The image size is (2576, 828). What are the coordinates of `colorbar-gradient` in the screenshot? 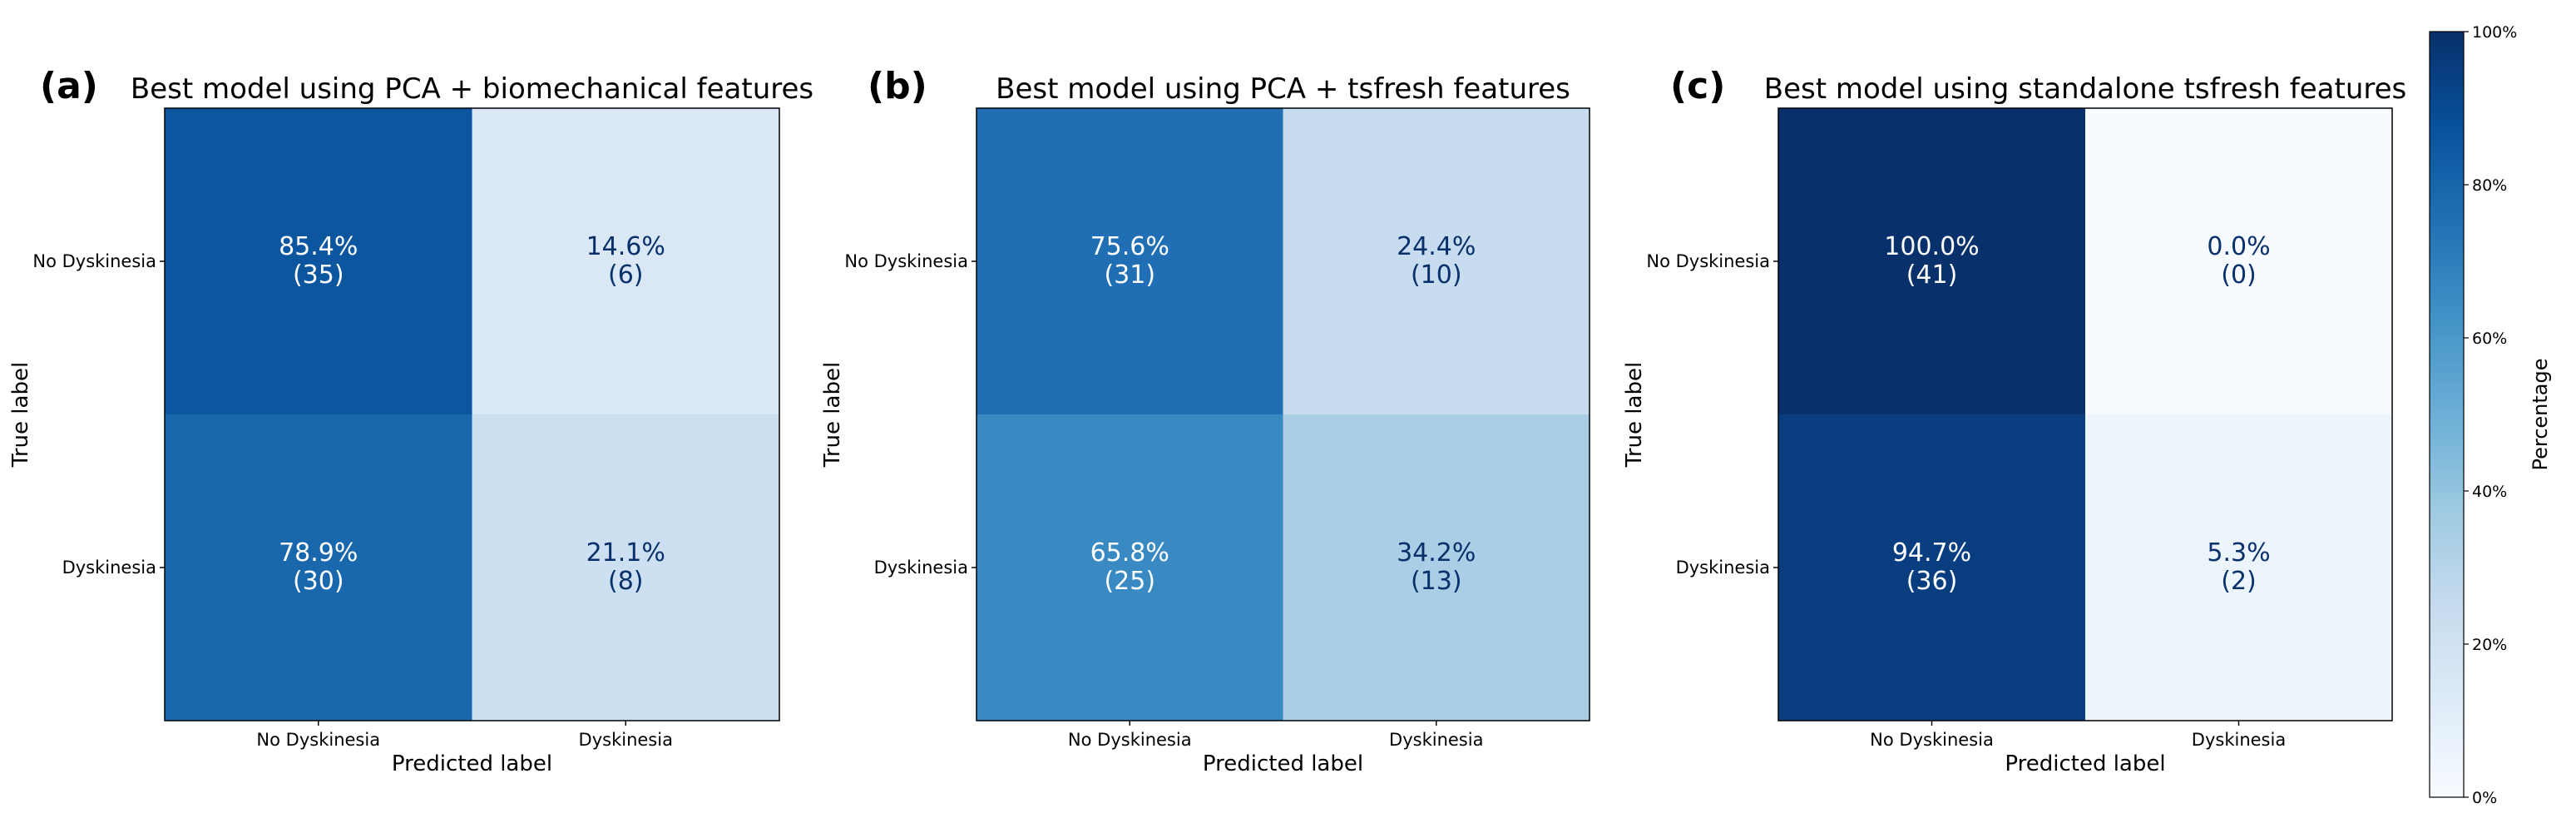 It's located at (2447, 414).